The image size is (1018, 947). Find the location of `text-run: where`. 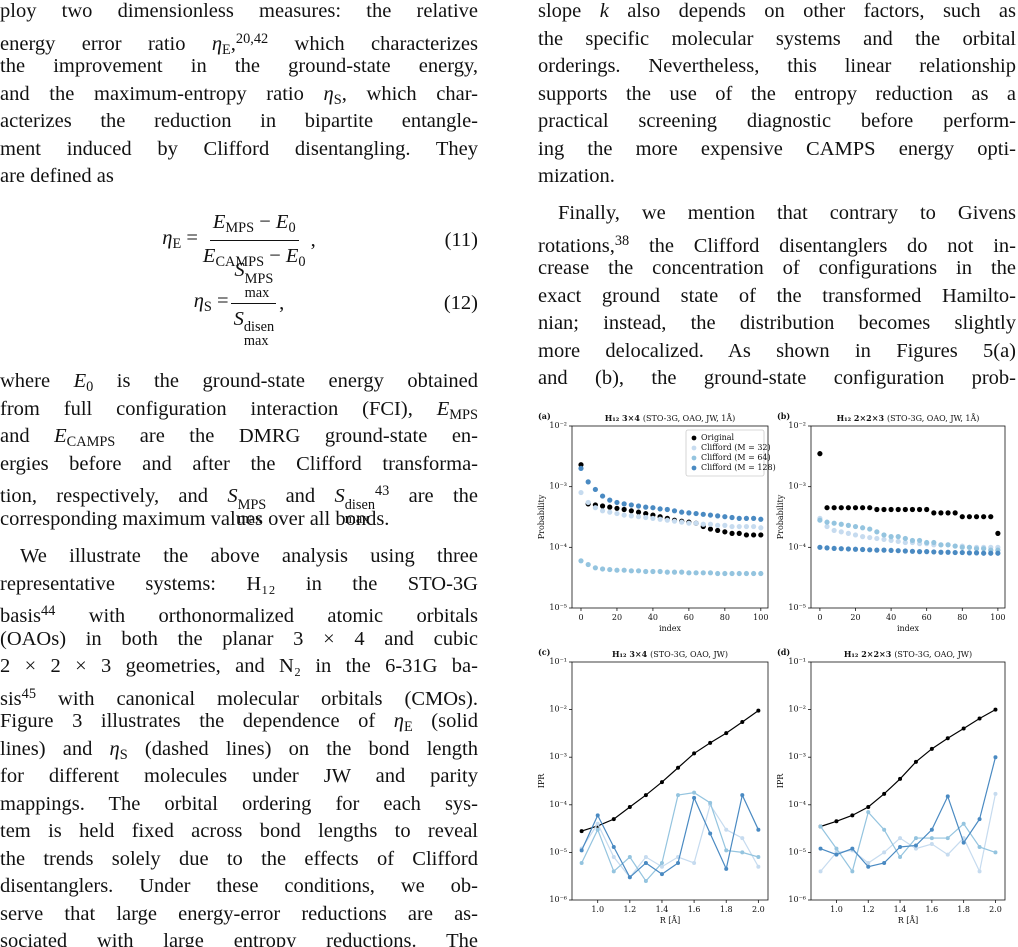

text-run: where is located at coordinates (37, 381).